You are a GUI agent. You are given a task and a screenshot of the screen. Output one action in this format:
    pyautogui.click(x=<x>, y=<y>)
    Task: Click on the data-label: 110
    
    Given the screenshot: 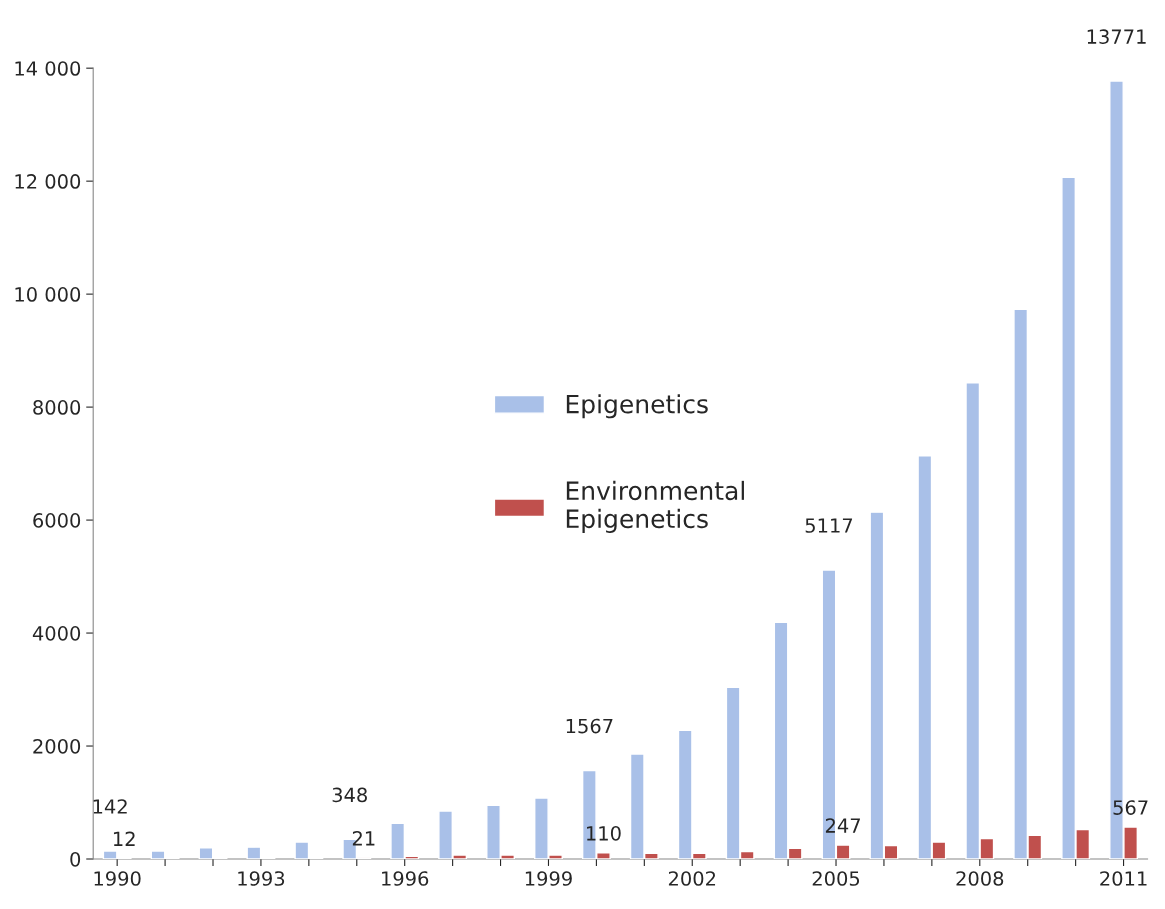 What is the action you would take?
    pyautogui.click(x=604, y=833)
    